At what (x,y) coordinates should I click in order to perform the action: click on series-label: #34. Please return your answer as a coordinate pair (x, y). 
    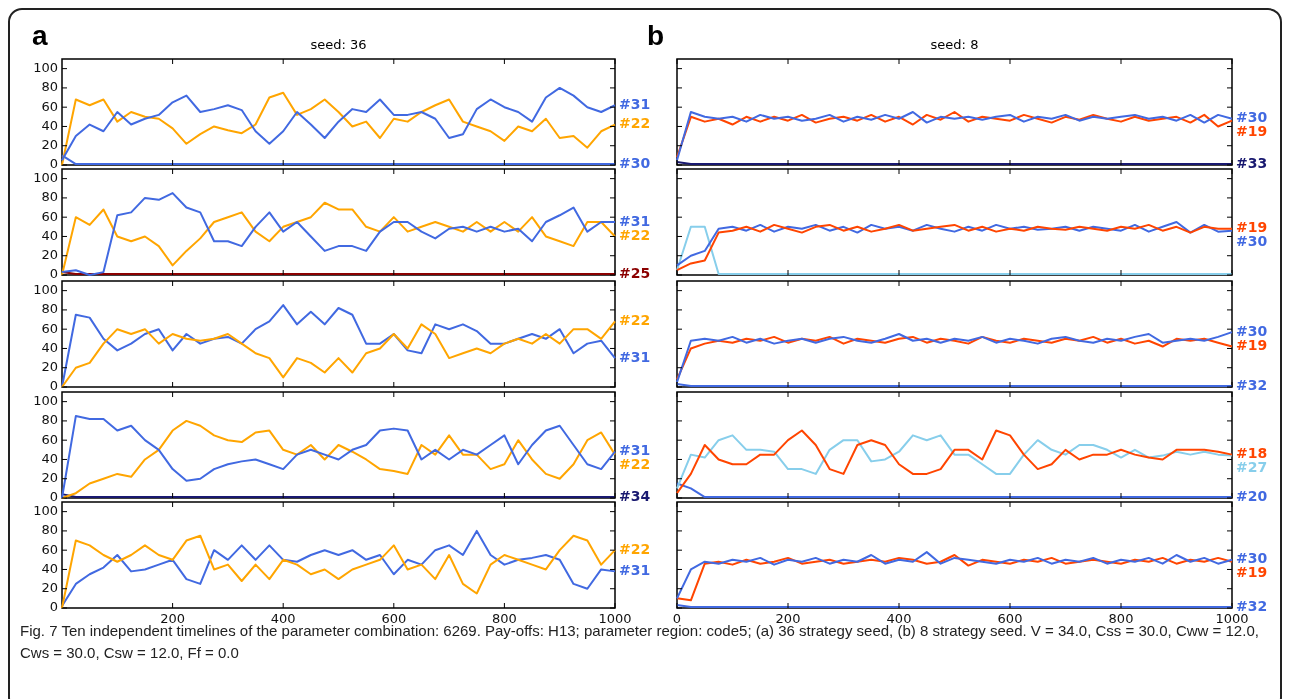
    Looking at the image, I should click on (635, 495).